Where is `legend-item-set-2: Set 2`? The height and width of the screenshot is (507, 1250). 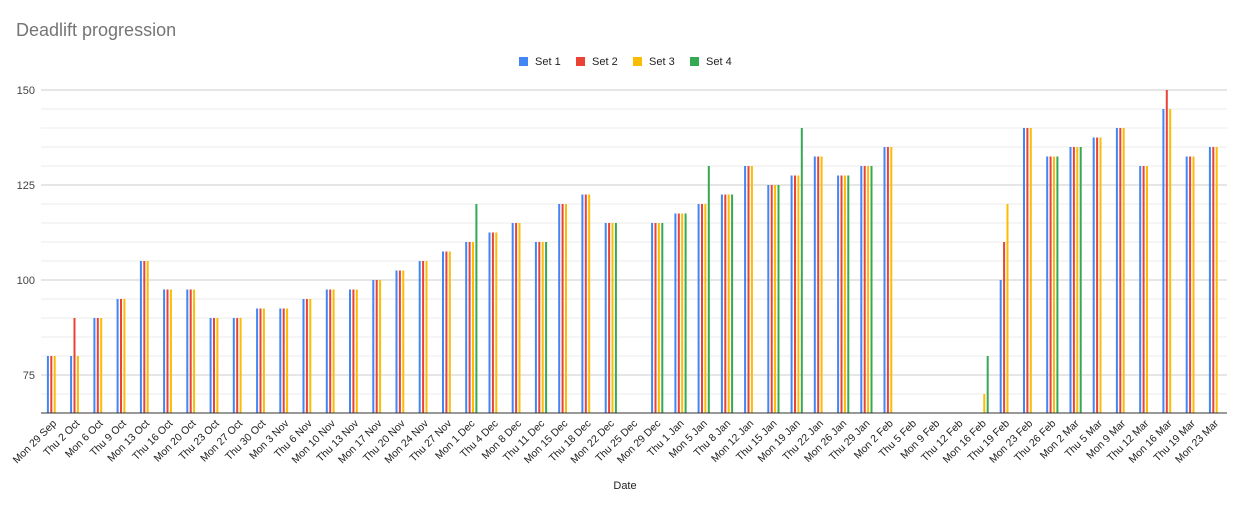 legend-item-set-2: Set 2 is located at coordinates (597, 62).